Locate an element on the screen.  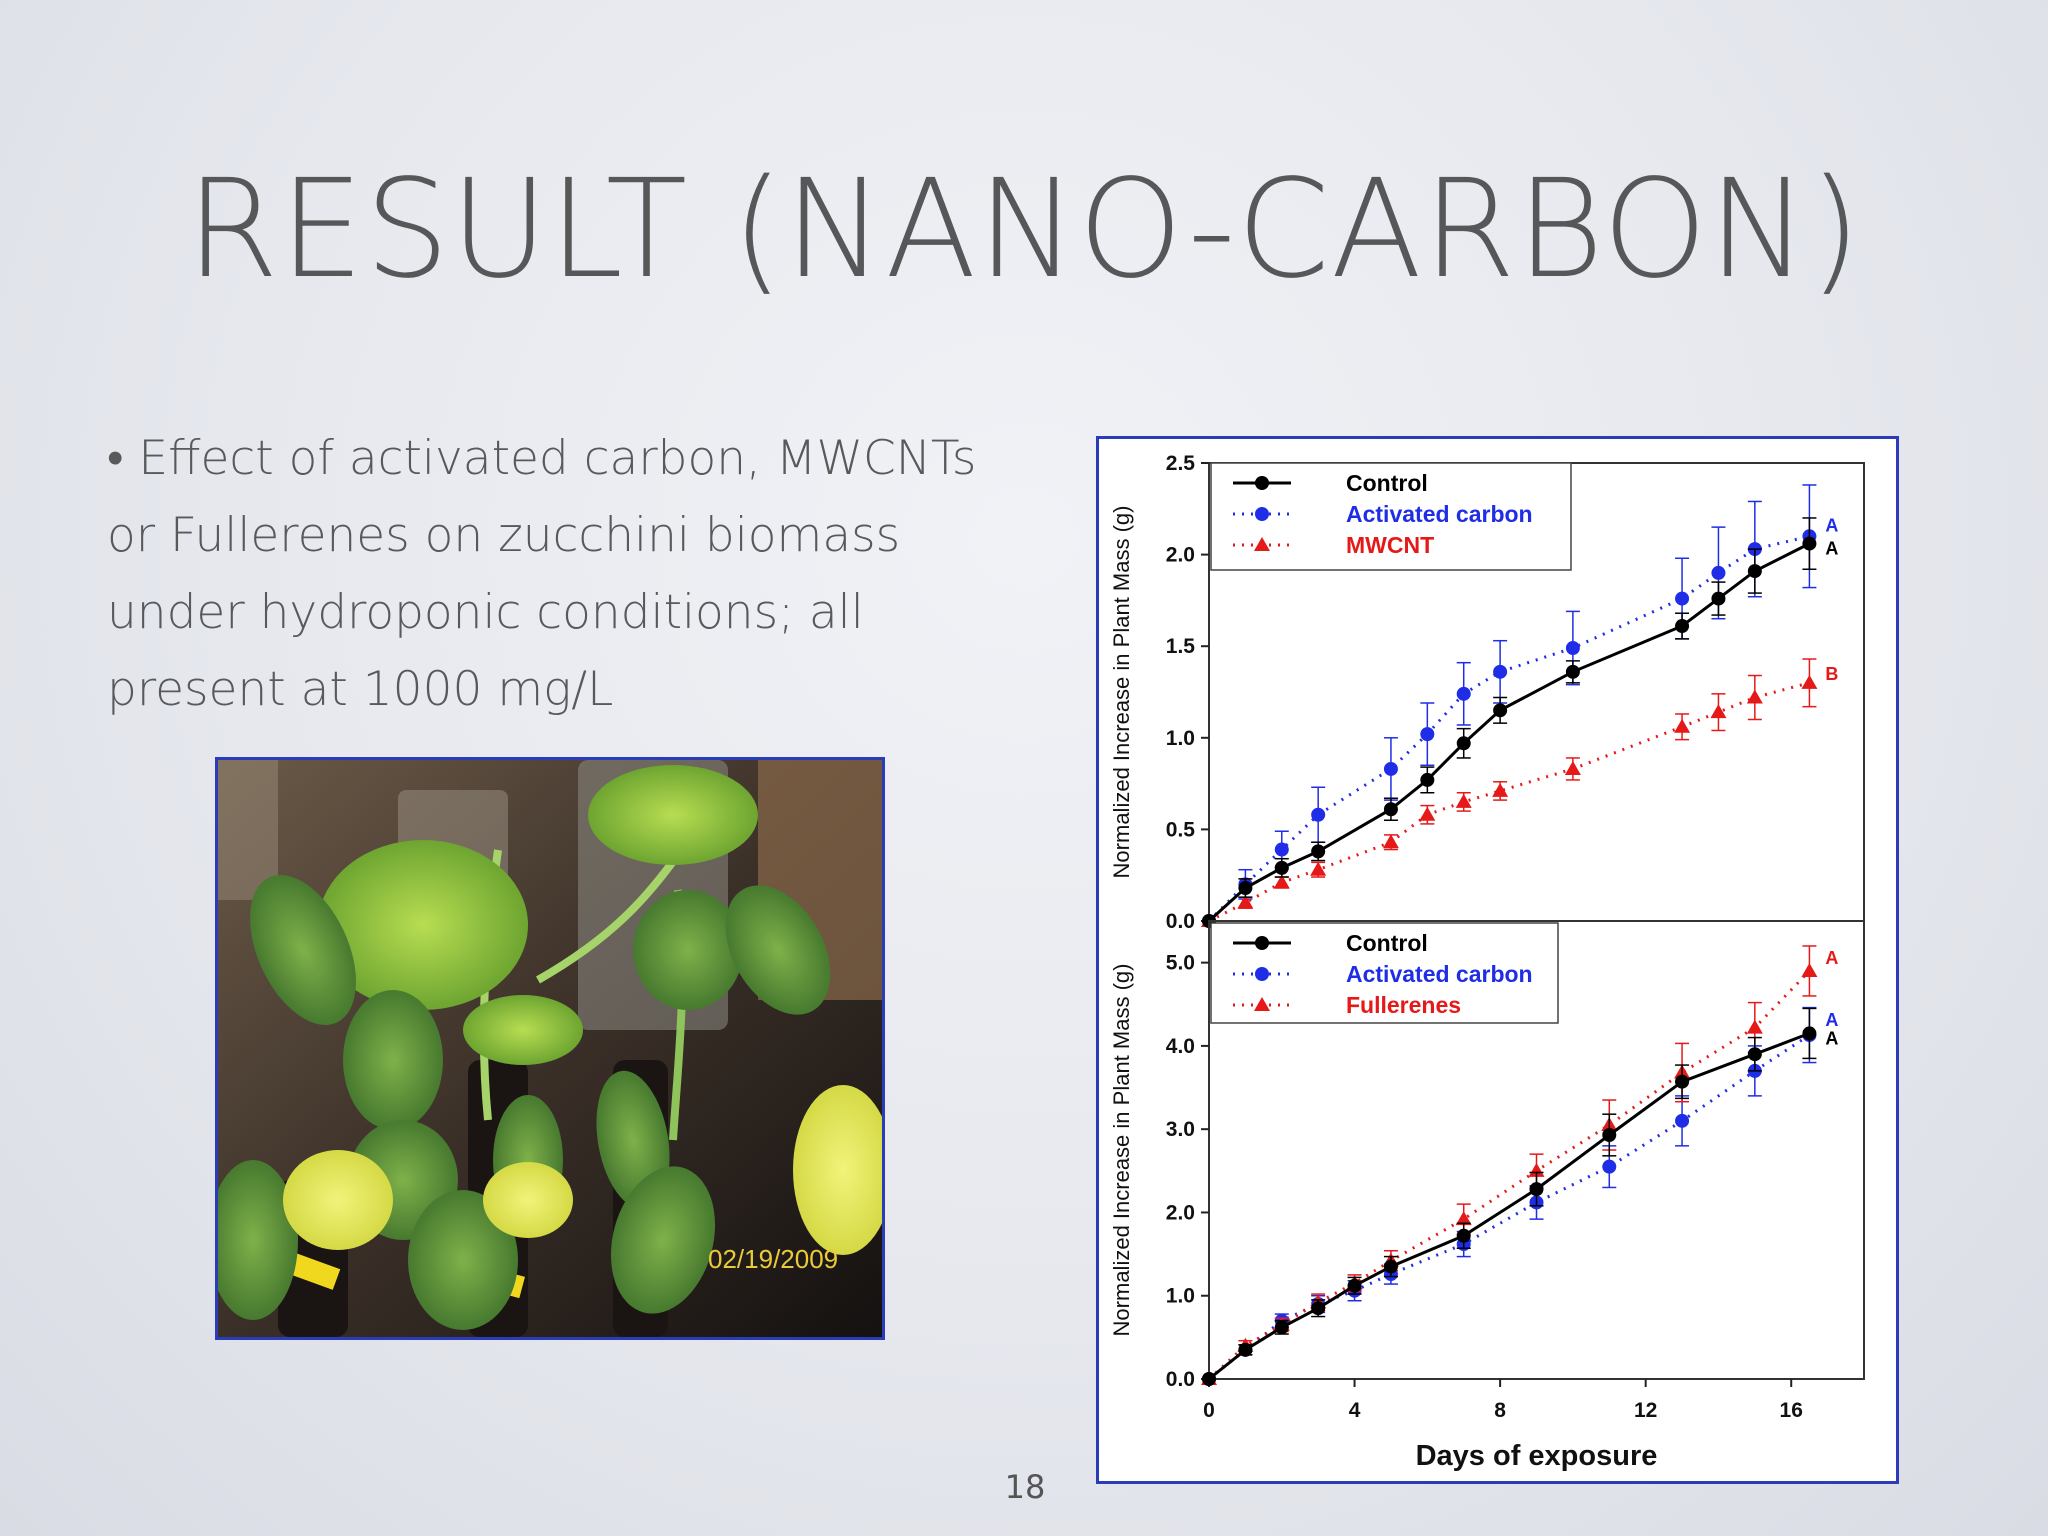
slide-title: RESULT (NANO-CARBON) is located at coordinates (1024, 230).